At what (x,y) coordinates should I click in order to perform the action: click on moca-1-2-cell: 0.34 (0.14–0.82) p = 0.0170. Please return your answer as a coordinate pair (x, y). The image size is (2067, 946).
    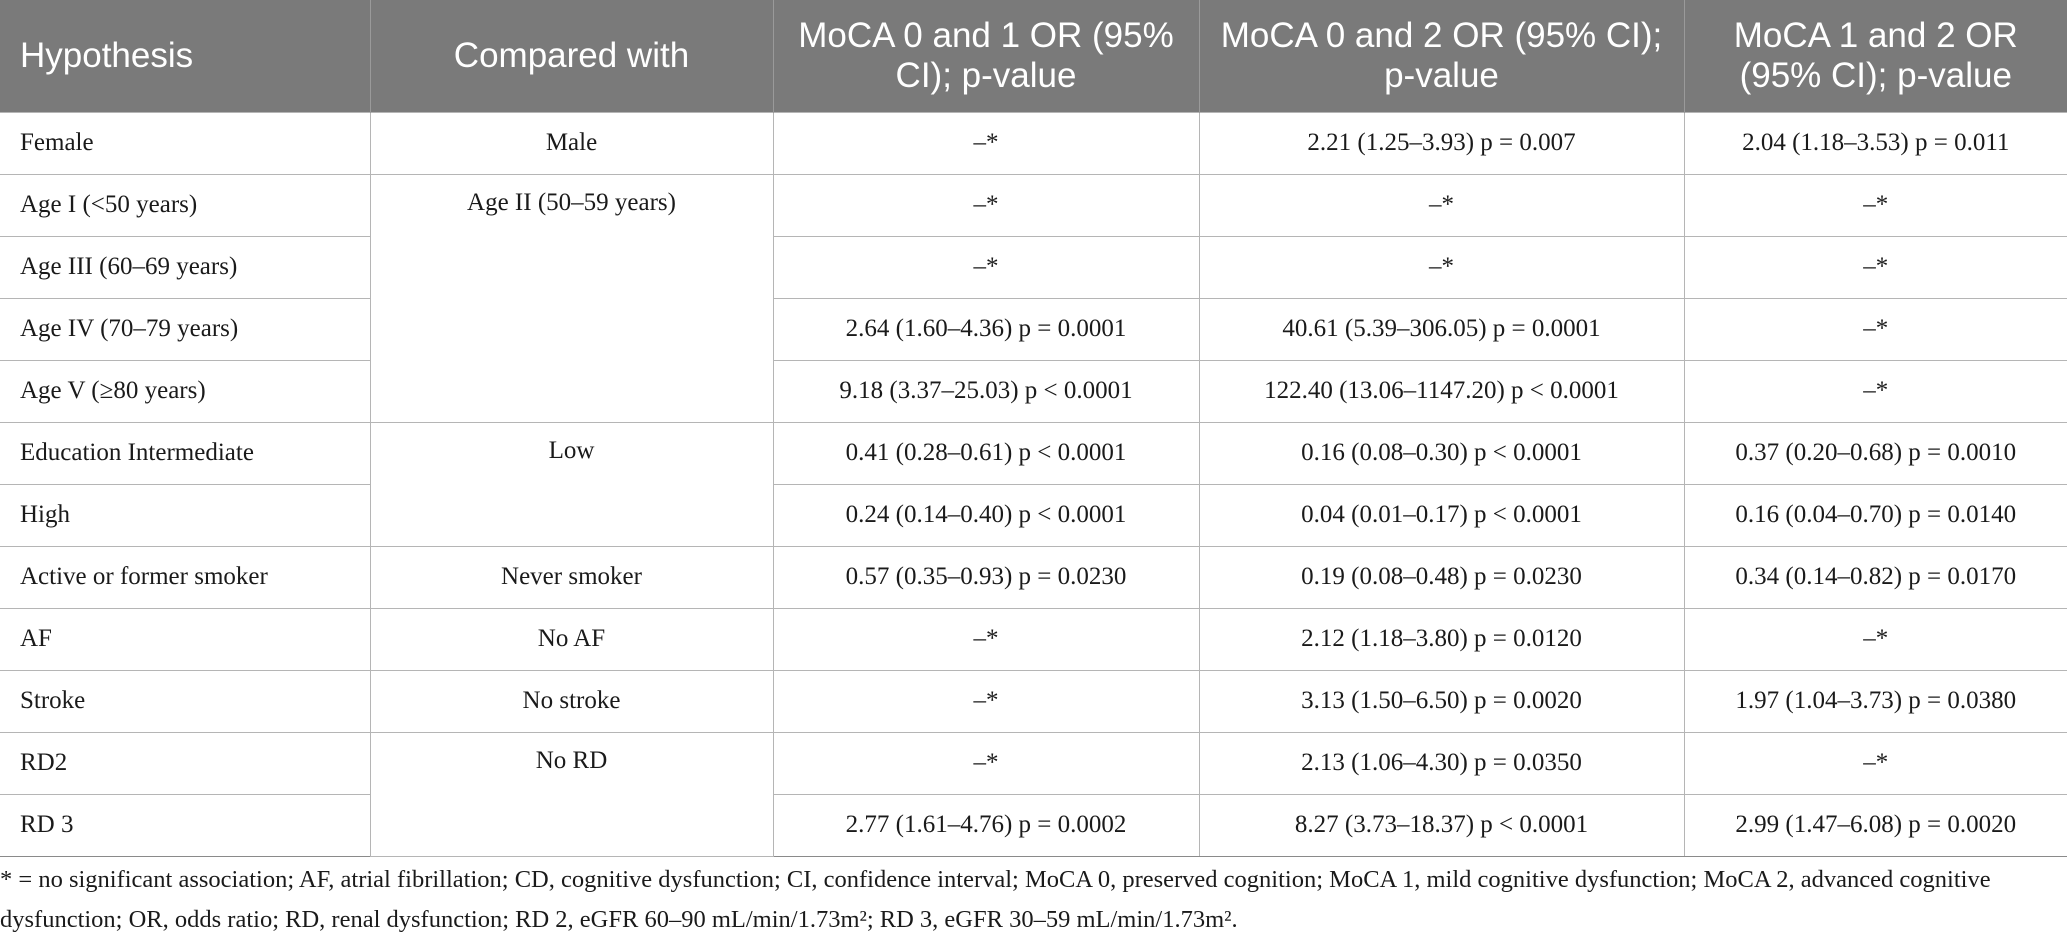
    Looking at the image, I should click on (1875, 577).